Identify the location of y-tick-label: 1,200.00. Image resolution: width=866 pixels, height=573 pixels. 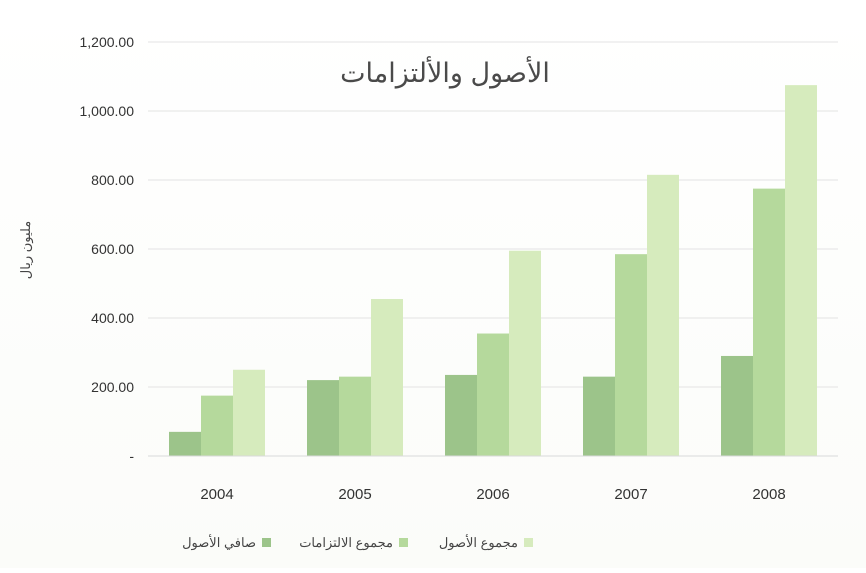
(107, 42).